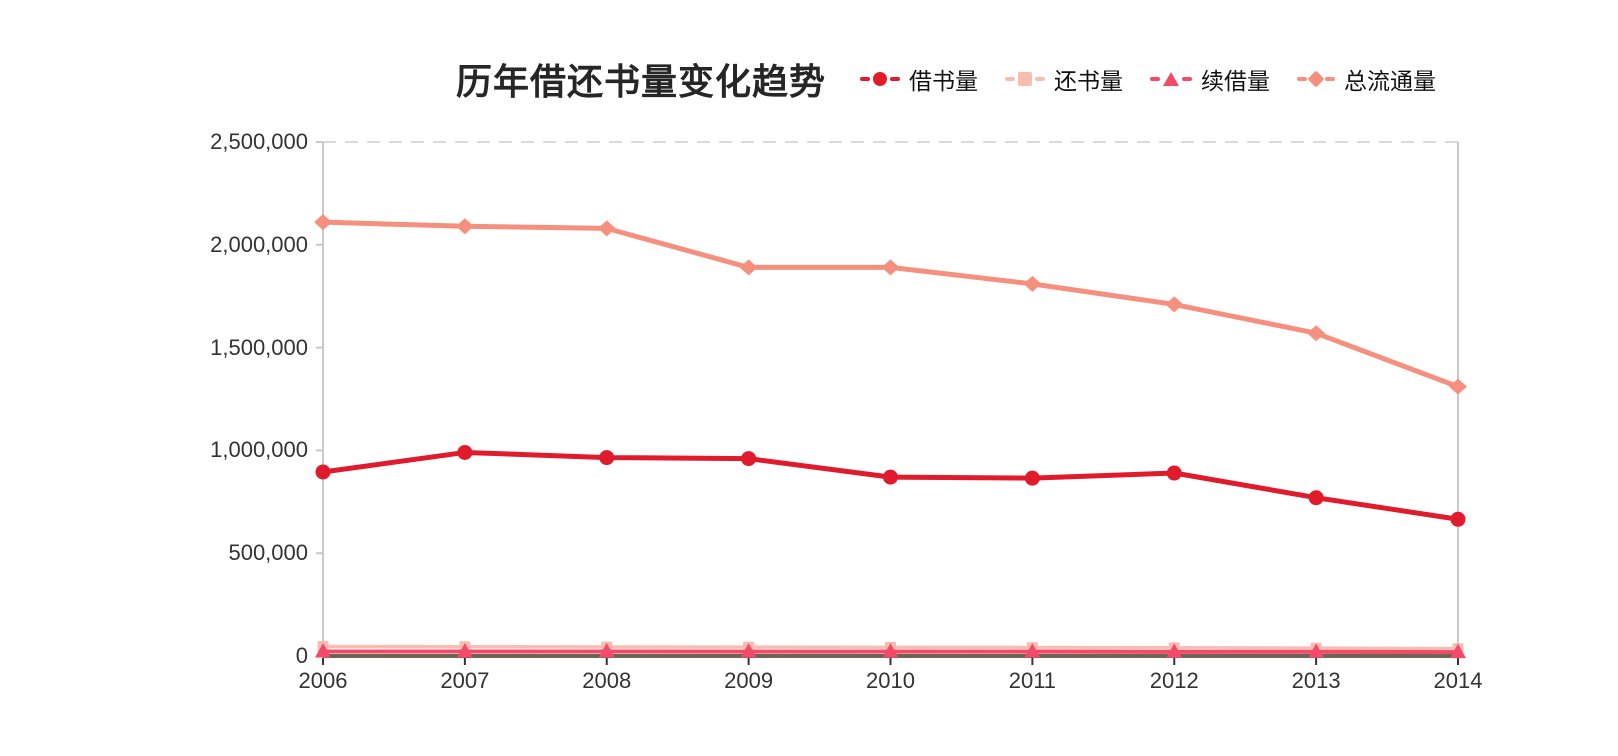  I want to click on x-axis-tick-label: 2011, so click(1032, 680).